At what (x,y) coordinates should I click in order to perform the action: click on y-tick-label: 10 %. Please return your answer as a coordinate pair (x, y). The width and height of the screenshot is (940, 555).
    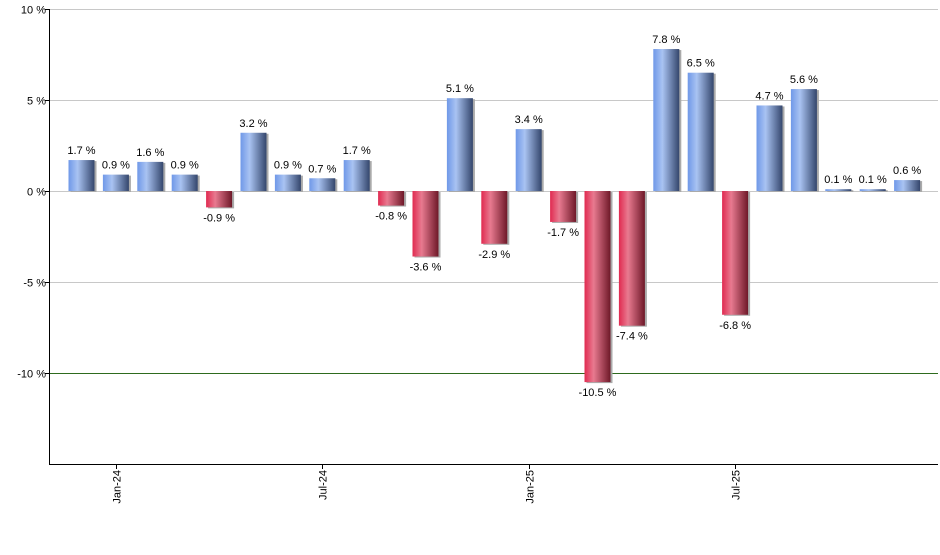
    Looking at the image, I should click on (33, 11).